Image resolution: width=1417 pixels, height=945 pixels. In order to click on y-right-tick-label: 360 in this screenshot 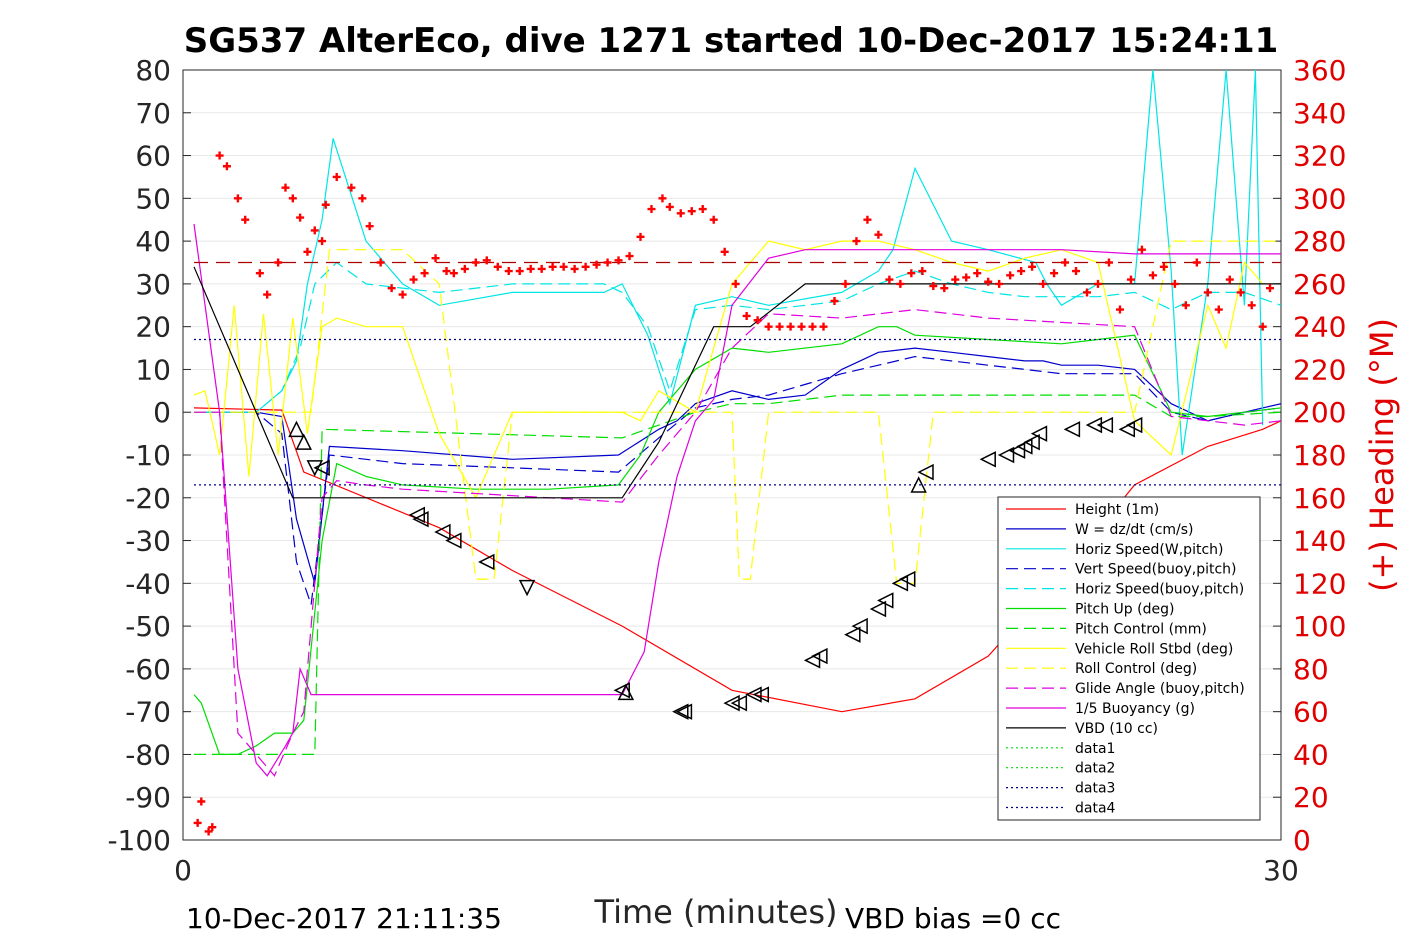, I will do `click(1319, 70)`.